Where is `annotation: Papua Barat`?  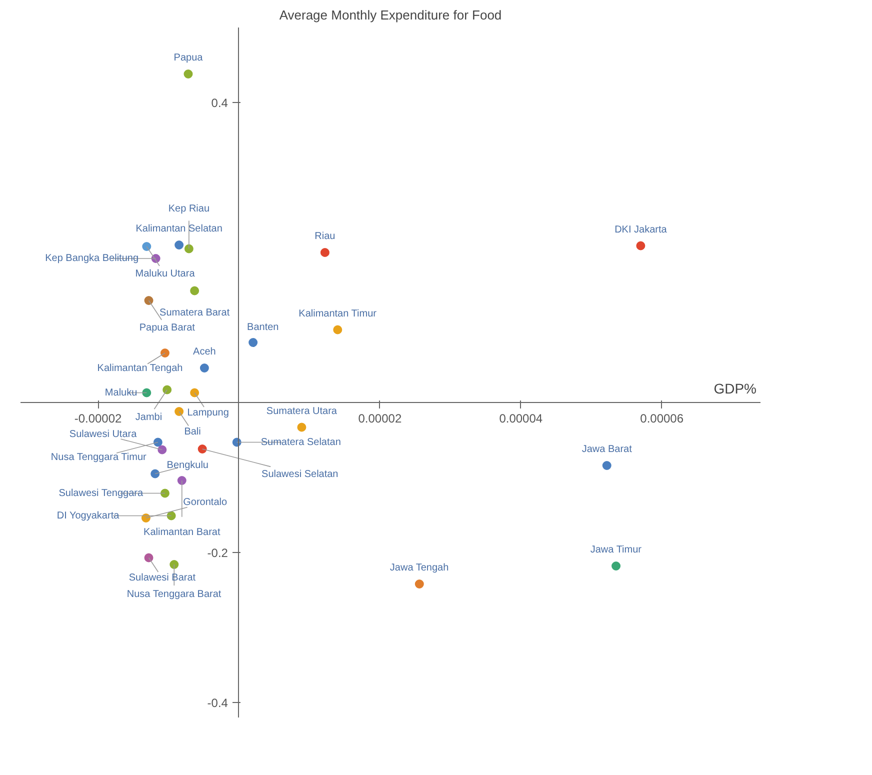
annotation: Papua Barat is located at coordinates (167, 328).